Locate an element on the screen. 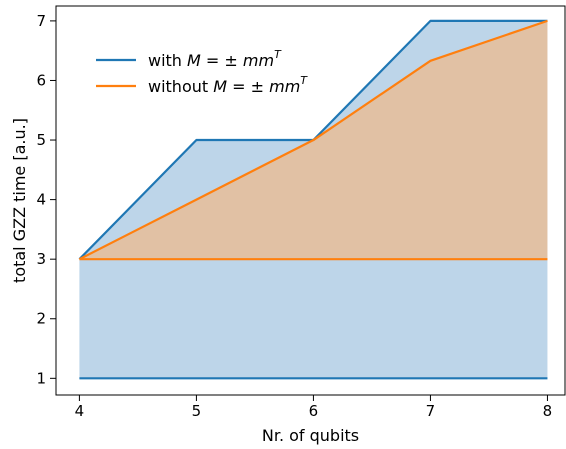 This screenshot has height=449, width=566. y-tick-label: 1 is located at coordinates (41, 378).